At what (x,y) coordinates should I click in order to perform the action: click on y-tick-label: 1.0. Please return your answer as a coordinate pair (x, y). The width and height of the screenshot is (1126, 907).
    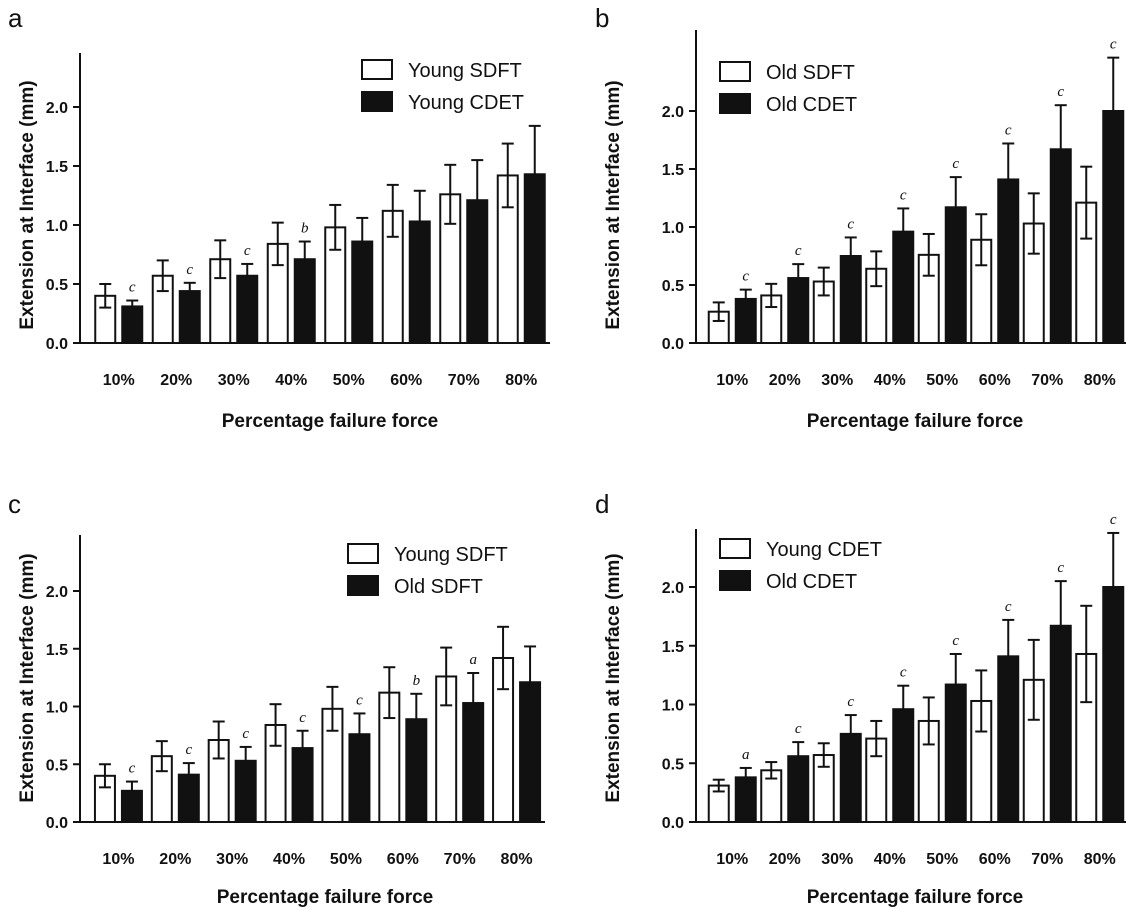
    Looking at the image, I should click on (673, 706).